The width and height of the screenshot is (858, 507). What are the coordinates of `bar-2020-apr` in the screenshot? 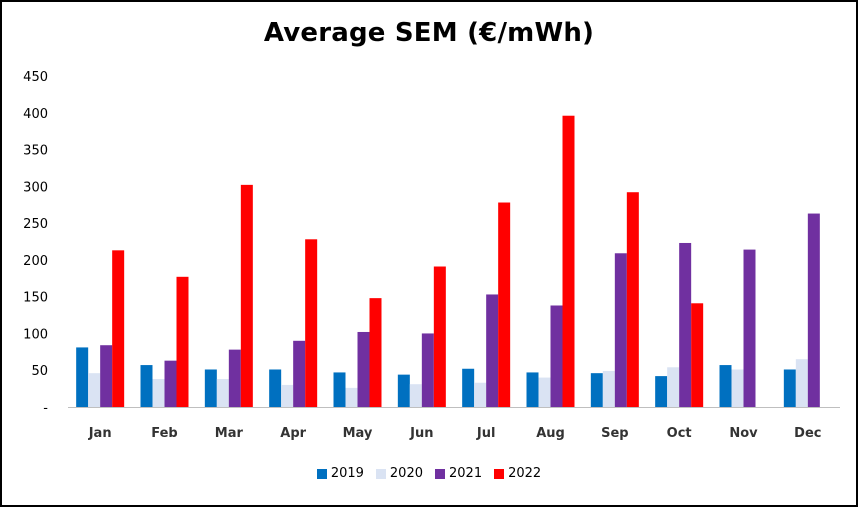 It's located at (287, 395).